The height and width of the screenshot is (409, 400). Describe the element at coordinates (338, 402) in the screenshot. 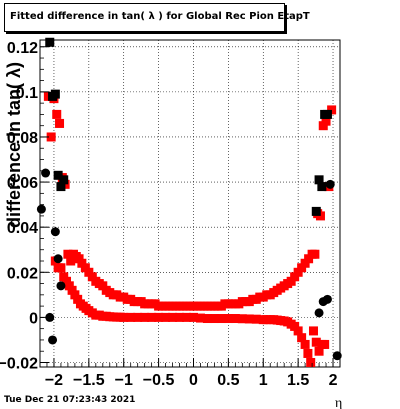

I see `x-axis-label: η` at that location.